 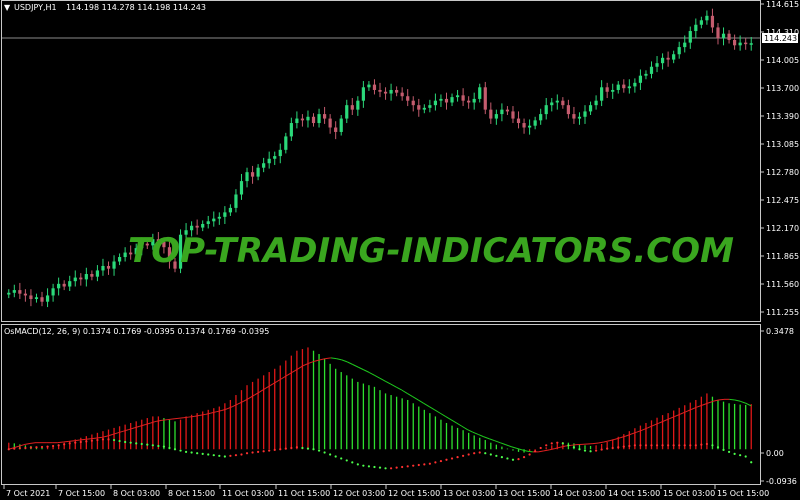 What do you see at coordinates (782, 312) in the screenshot?
I see `price-tick-label: 111.255` at bounding box center [782, 312].